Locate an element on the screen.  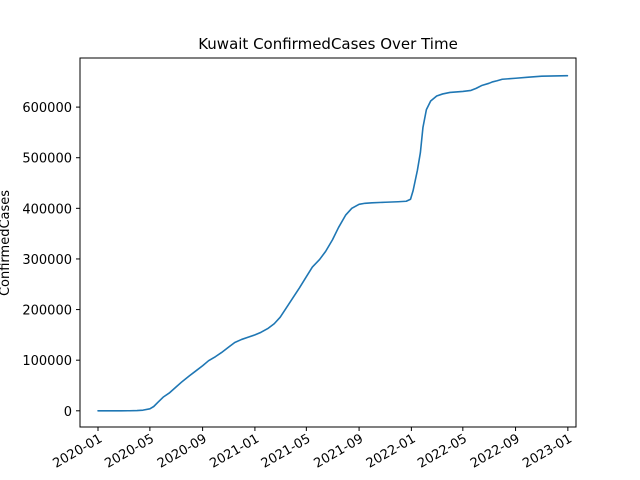
y-tick-label: 300000 is located at coordinates (47, 260).